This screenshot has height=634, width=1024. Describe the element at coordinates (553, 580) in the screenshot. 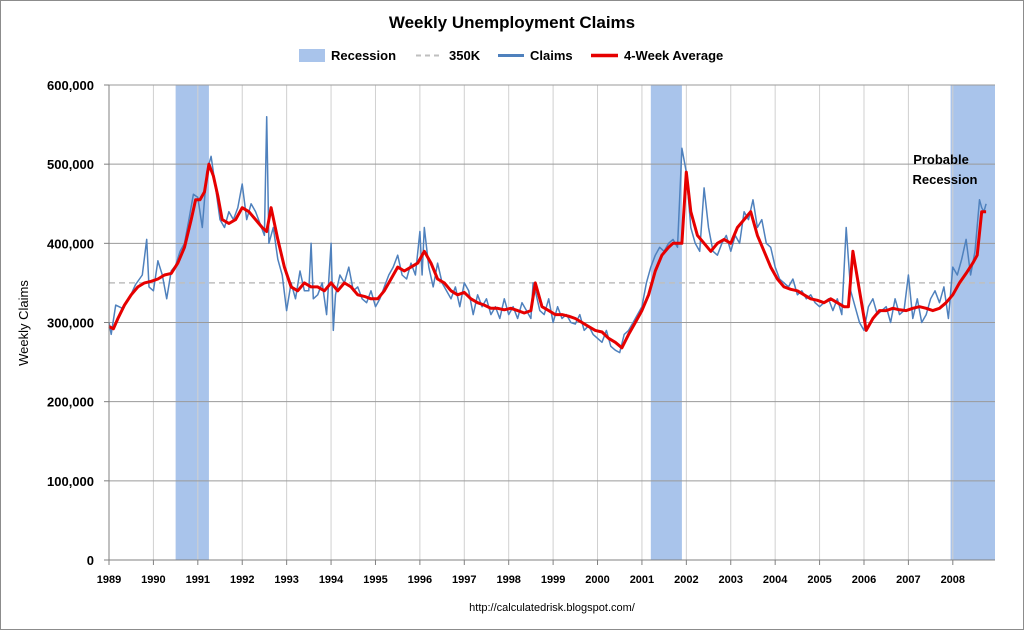

I see `x-tick-label: 1999` at that location.